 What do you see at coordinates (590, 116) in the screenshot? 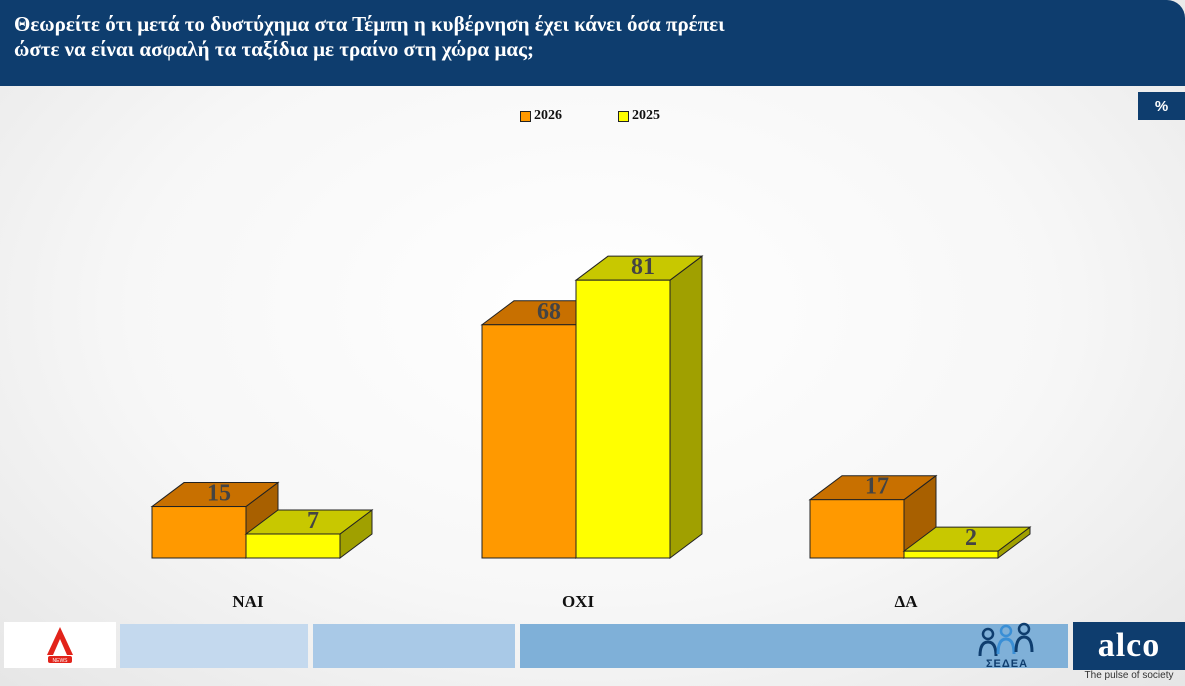
I see `chart-legend: 2026 2025` at bounding box center [590, 116].